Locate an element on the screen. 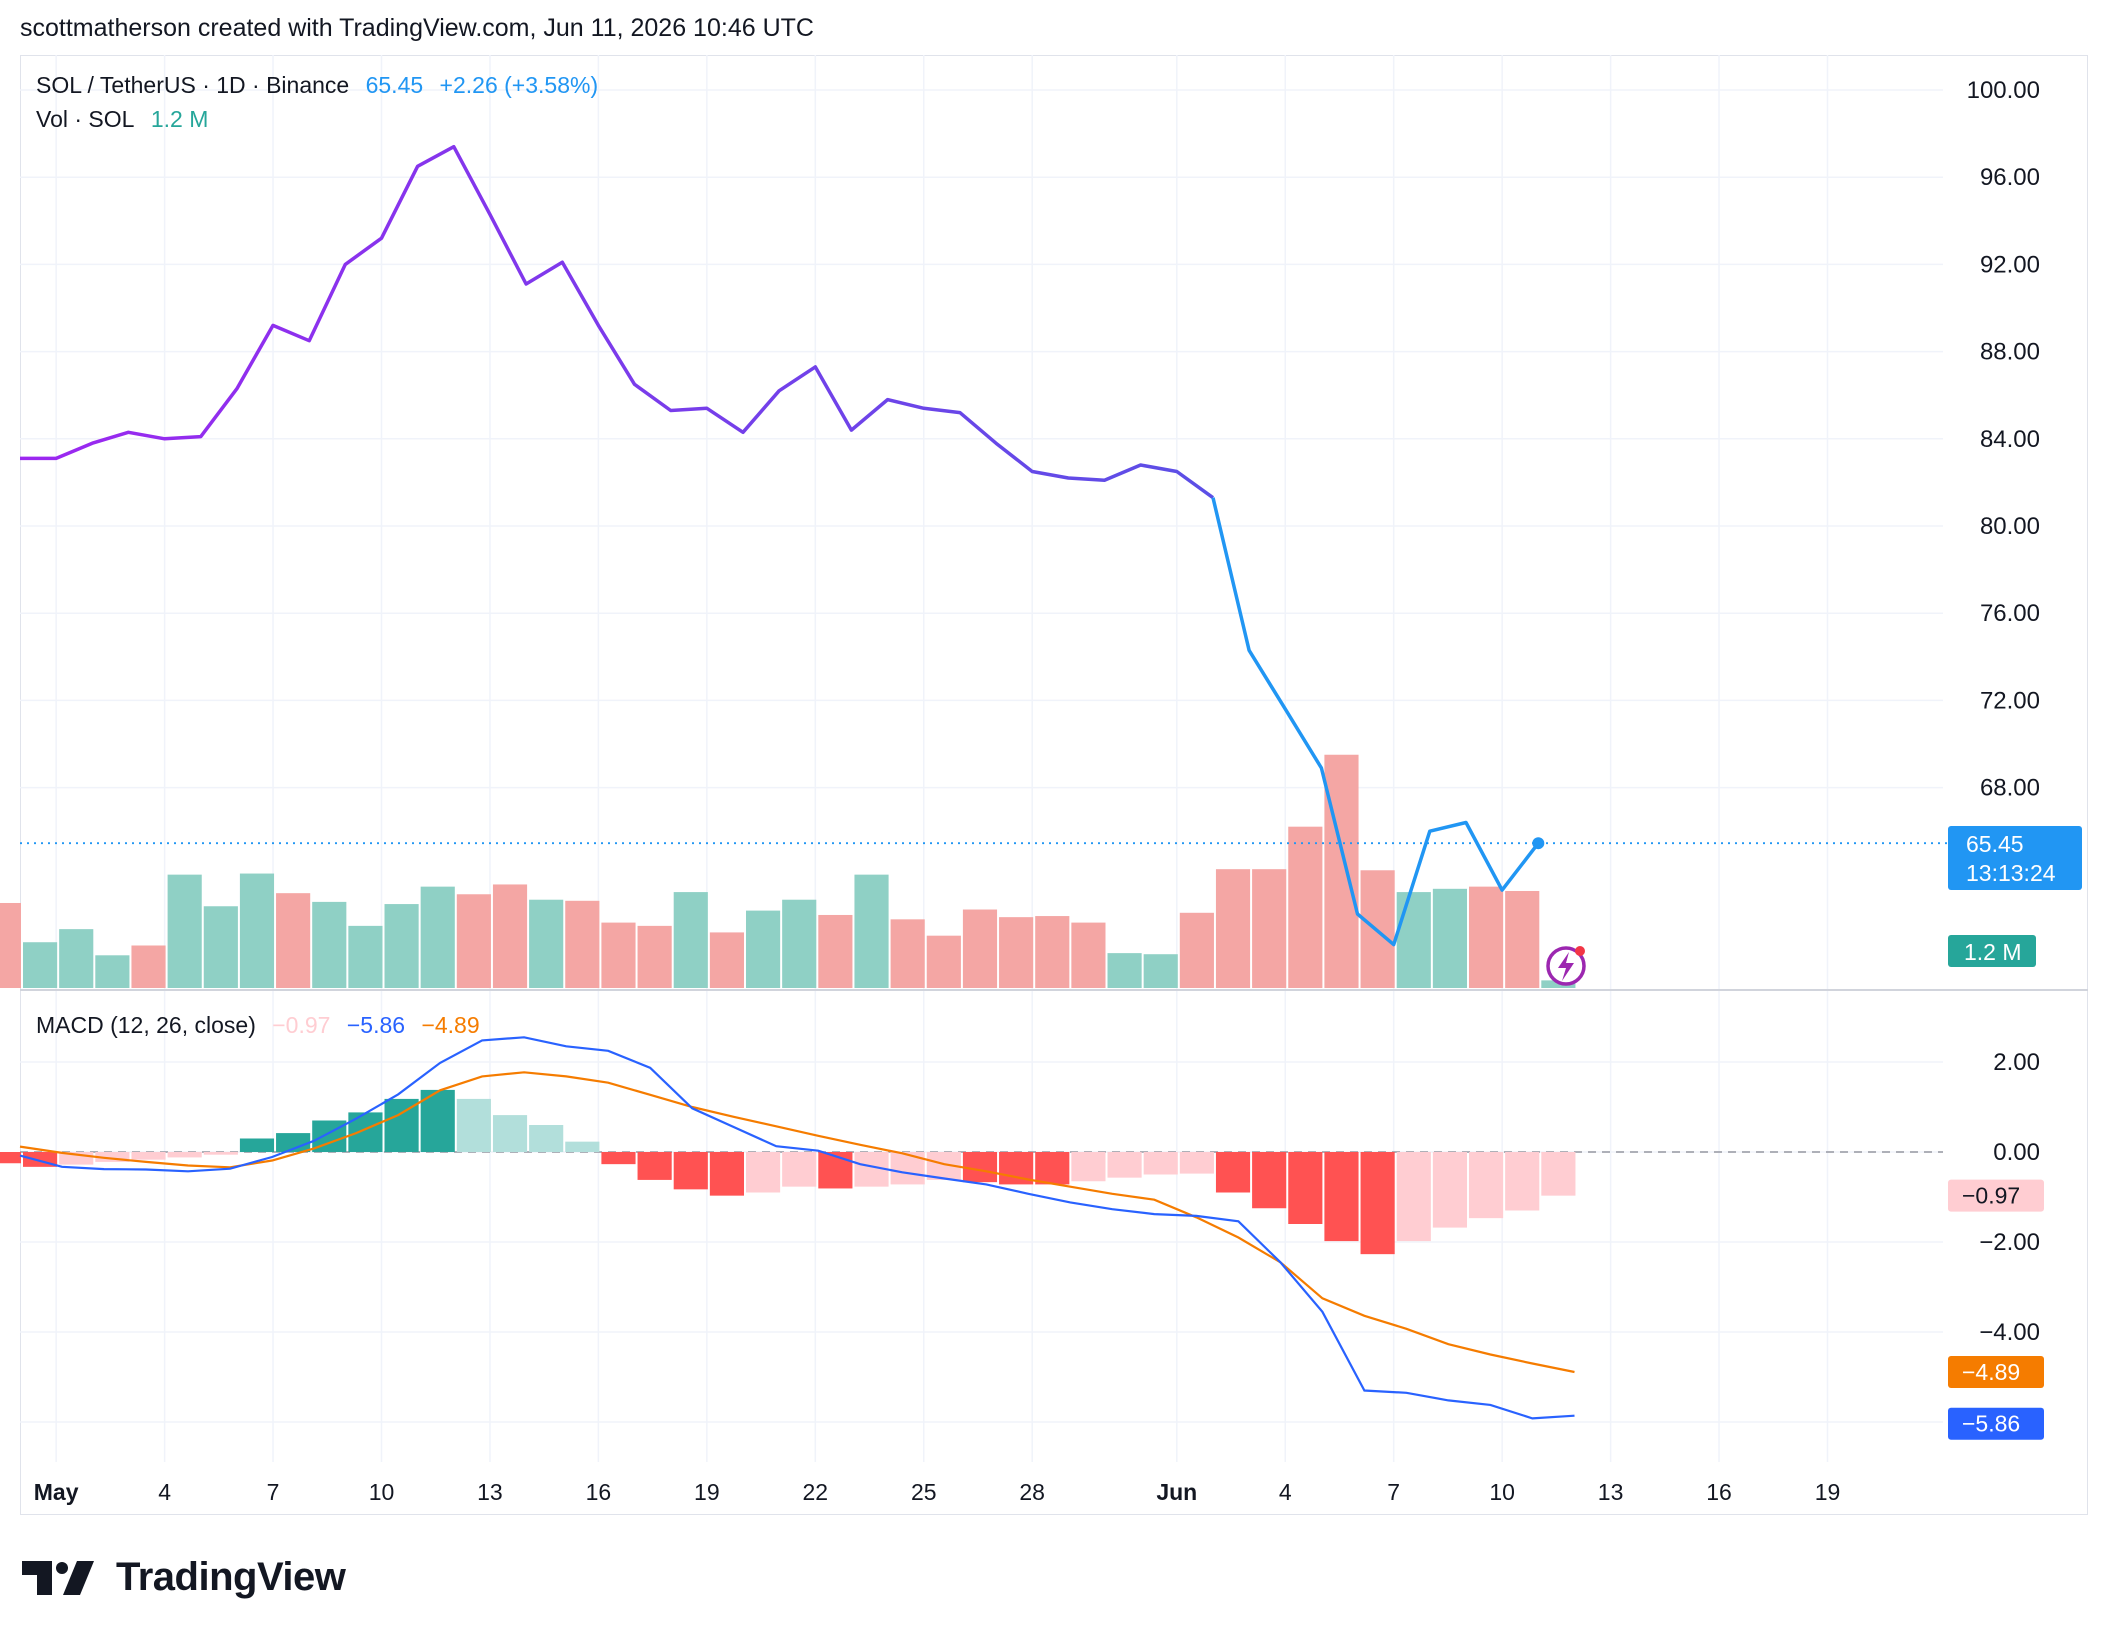 This screenshot has height=1636, width=2108. price-line-series is located at coordinates (617, 322).